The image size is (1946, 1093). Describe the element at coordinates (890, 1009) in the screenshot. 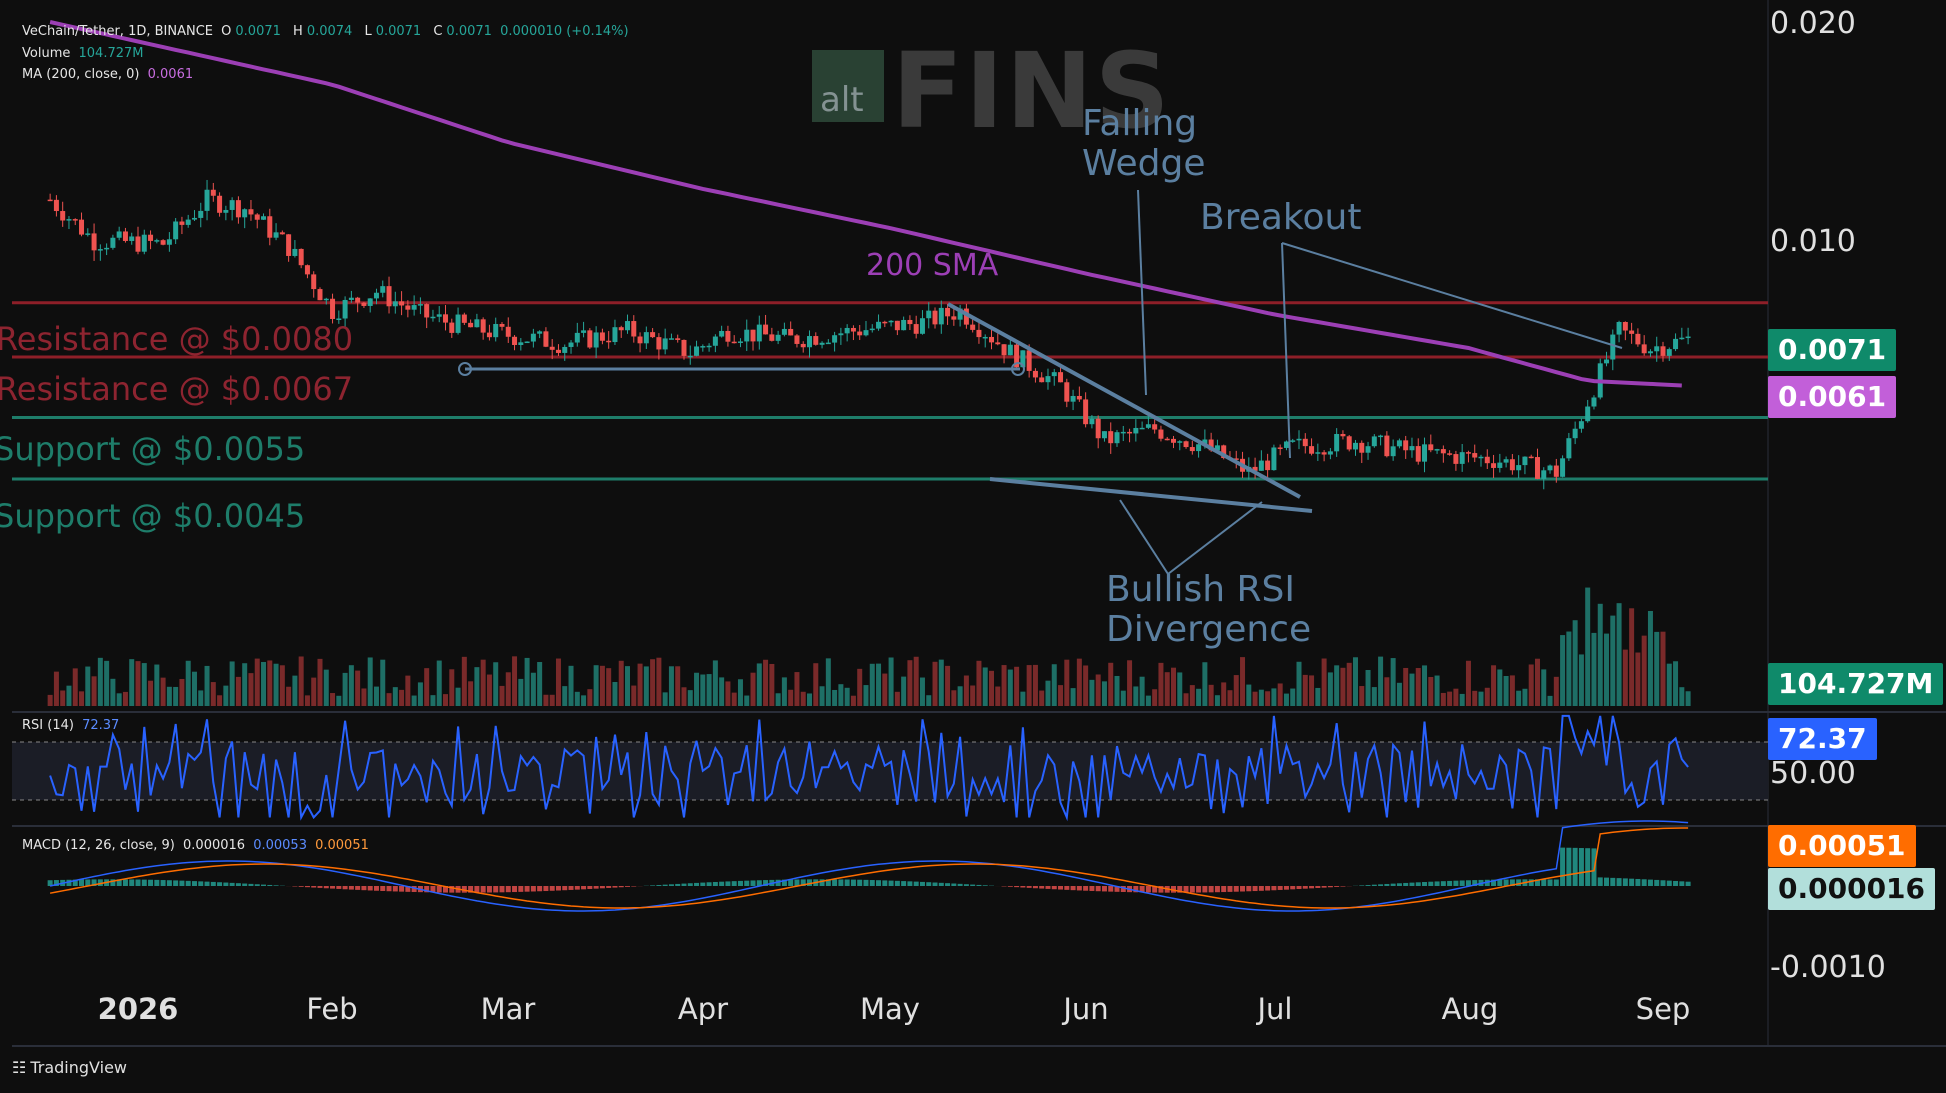

I see `x-label-may: May` at that location.